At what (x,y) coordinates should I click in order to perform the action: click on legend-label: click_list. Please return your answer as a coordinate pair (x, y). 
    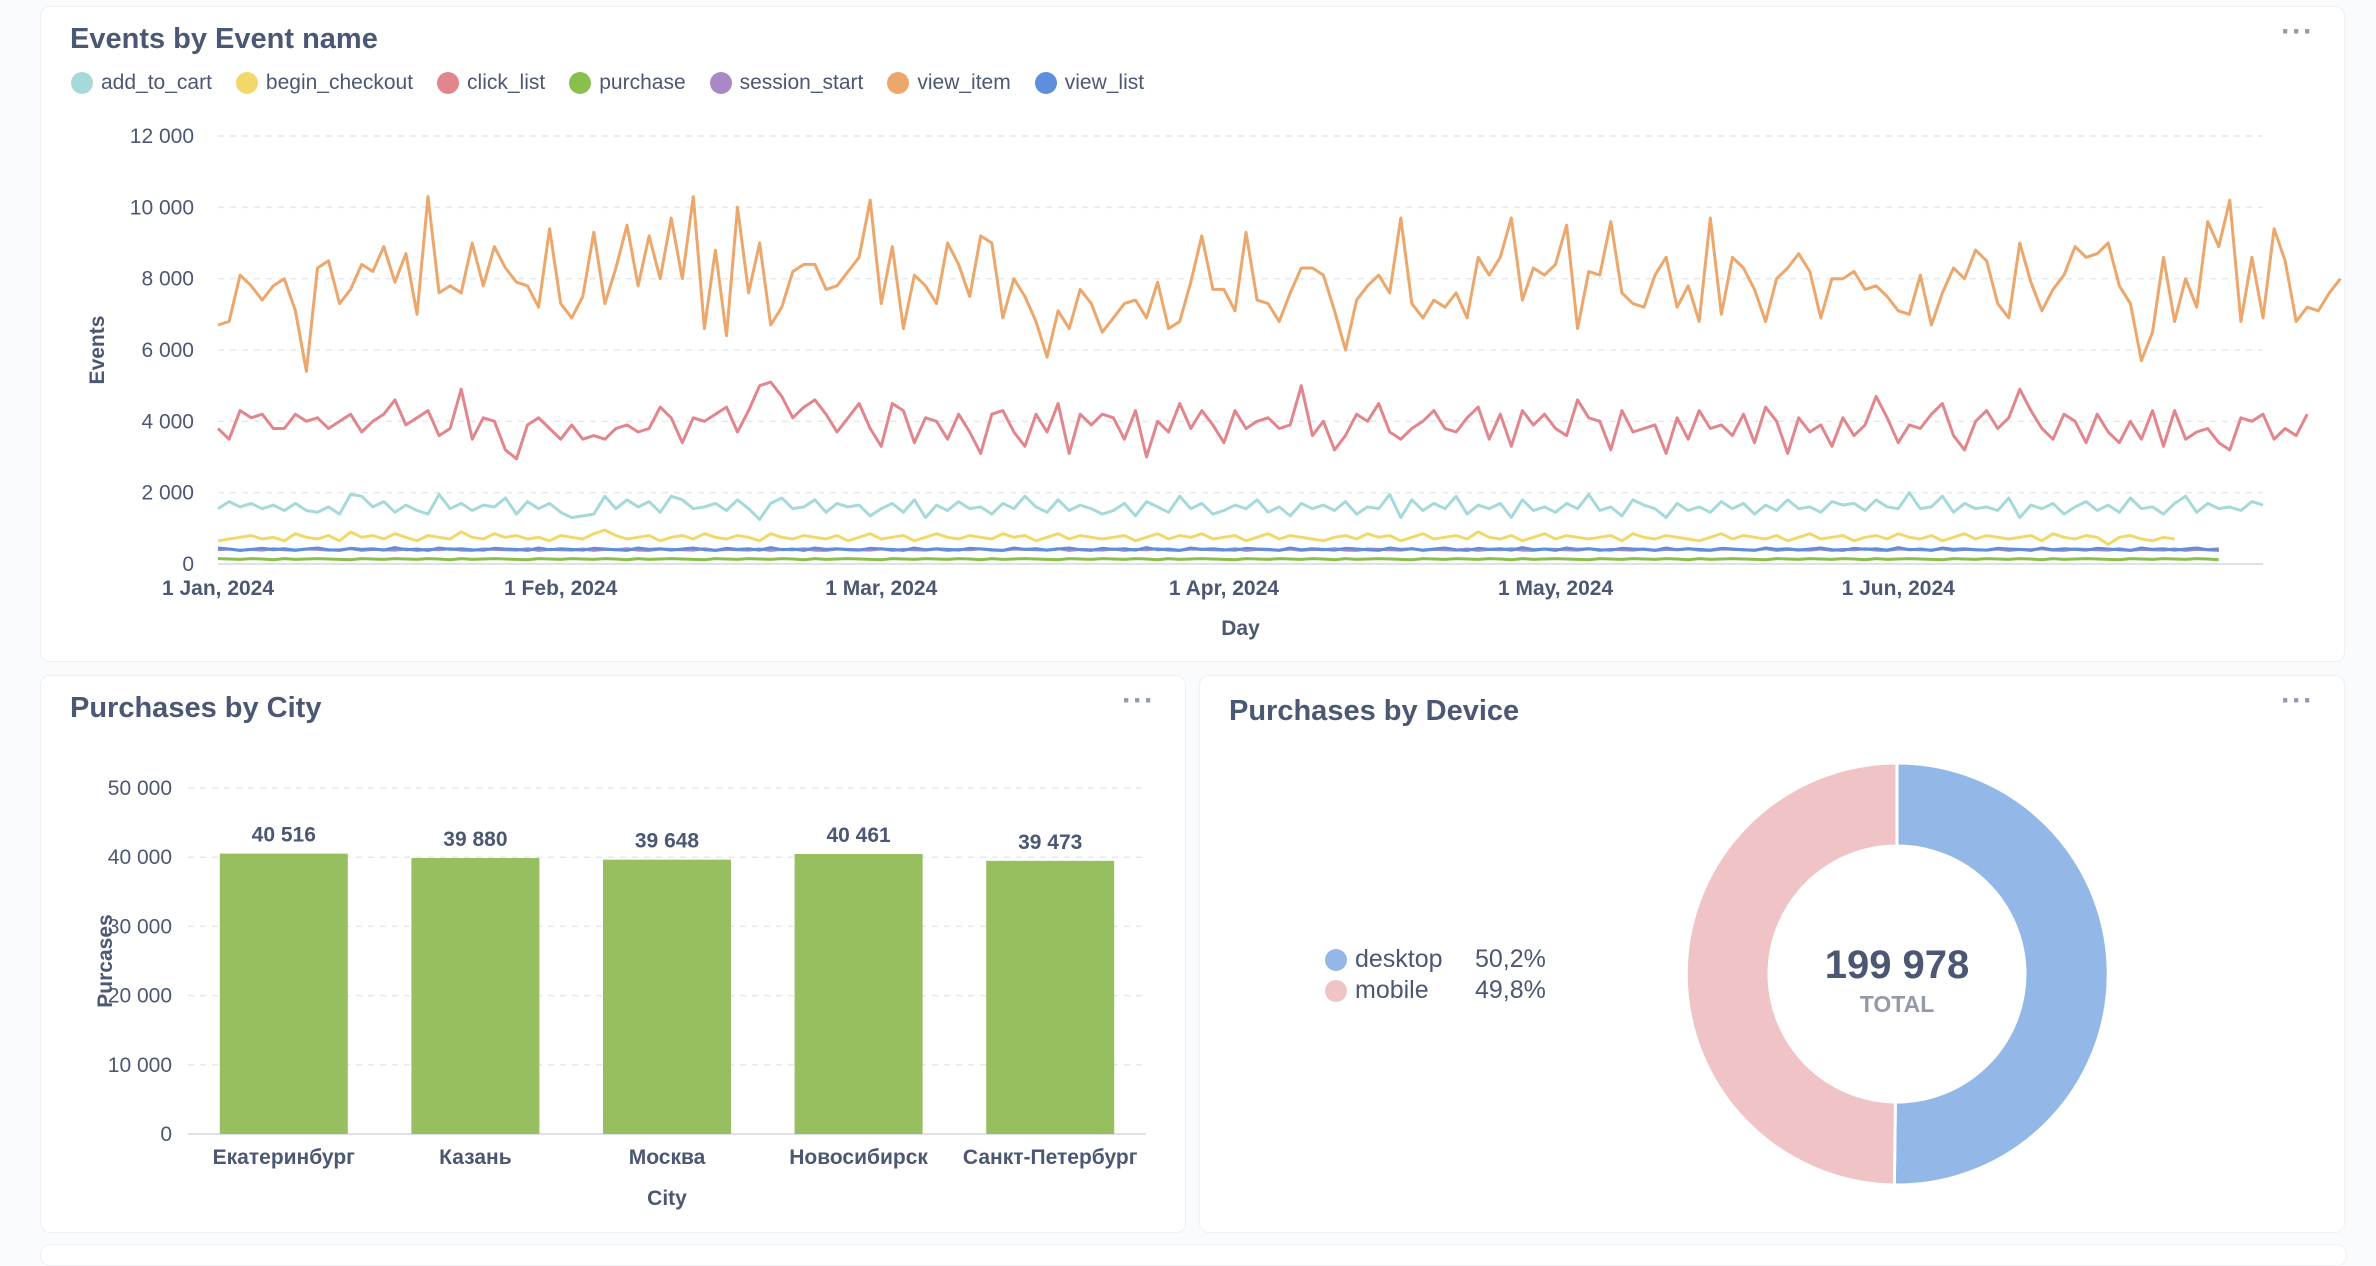
    Looking at the image, I should click on (506, 82).